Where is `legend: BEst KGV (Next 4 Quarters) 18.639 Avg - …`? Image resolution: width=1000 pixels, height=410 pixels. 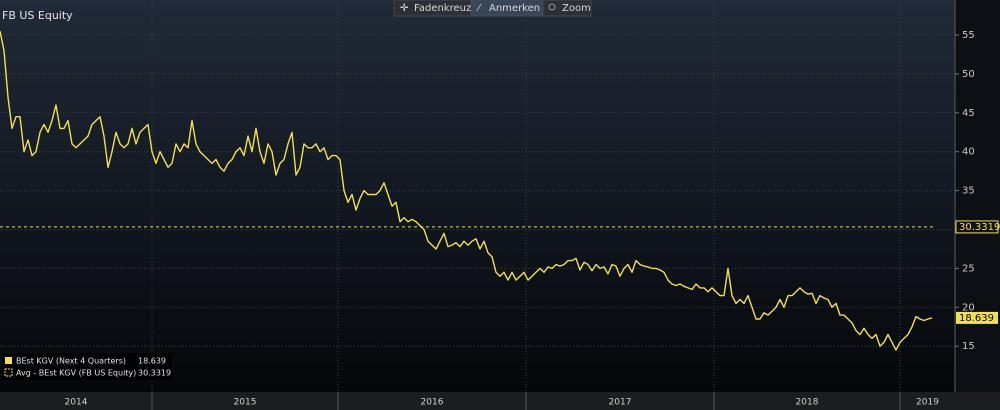 legend: BEst KGV (Next 4 Quarters) 18.639 Avg - … is located at coordinates (87, 366).